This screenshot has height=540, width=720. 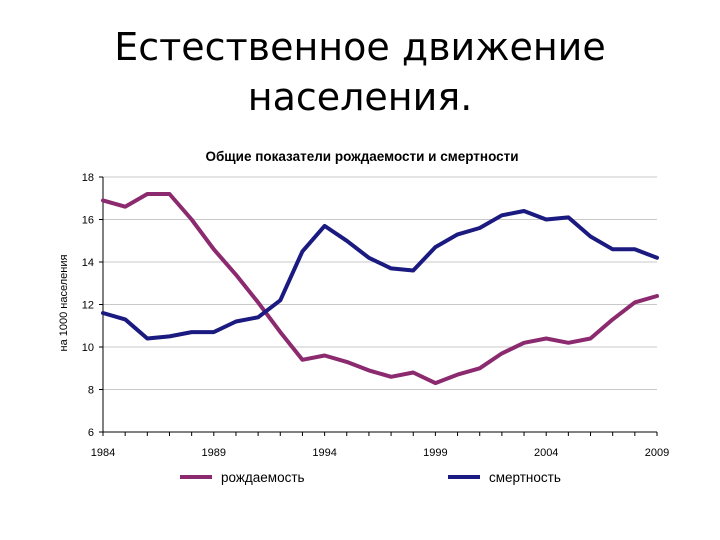 What do you see at coordinates (88, 178) in the screenshot?
I see `y-tick-label-18: 18` at bounding box center [88, 178].